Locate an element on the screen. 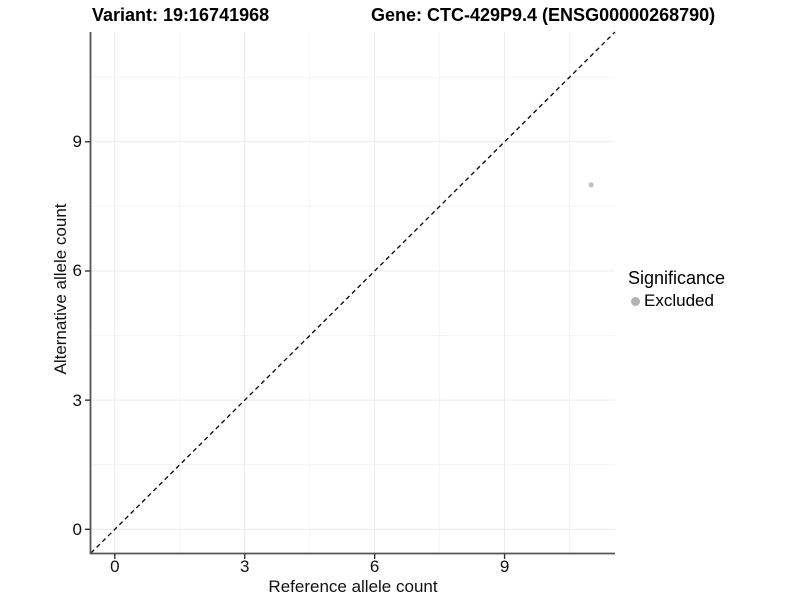 Image resolution: width=800 pixels, height=600 pixels. plot-title-gene: Gene: CTC-429P9.4 (ENSG00000268790) is located at coordinates (543, 15).